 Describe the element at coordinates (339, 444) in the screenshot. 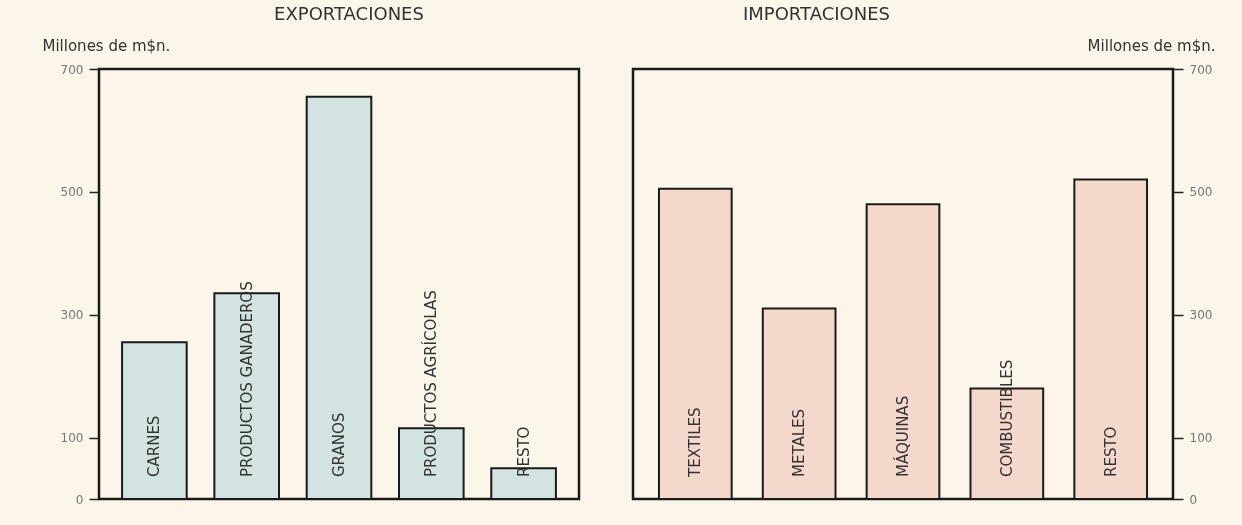

I see `x-tick-label: GRANOS` at that location.